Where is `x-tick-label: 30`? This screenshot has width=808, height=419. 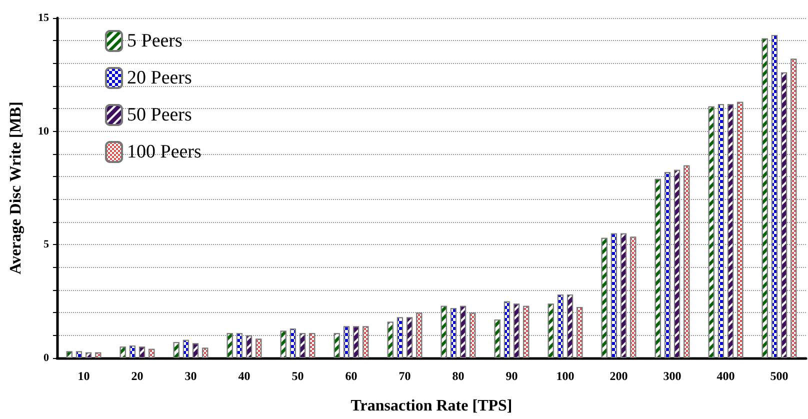
x-tick-label: 30 is located at coordinates (190, 376).